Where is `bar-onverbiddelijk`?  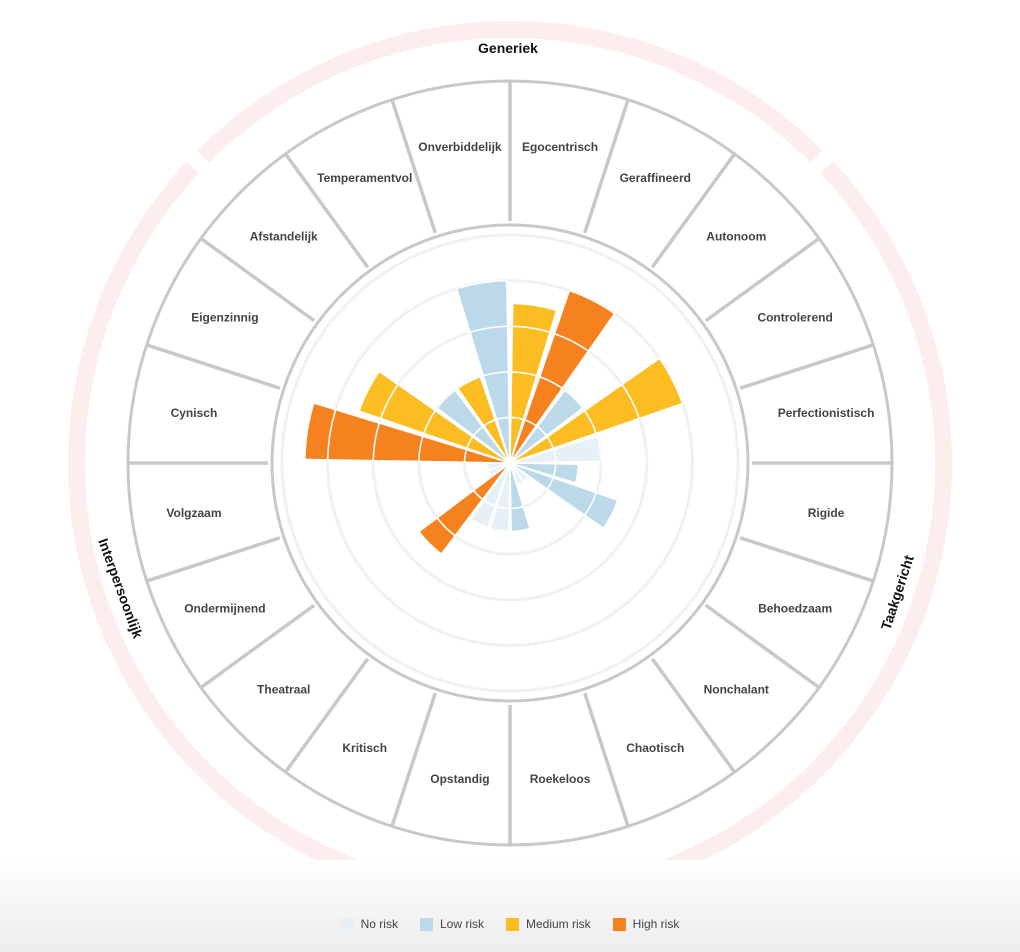 bar-onverbiddelijk is located at coordinates (483, 371).